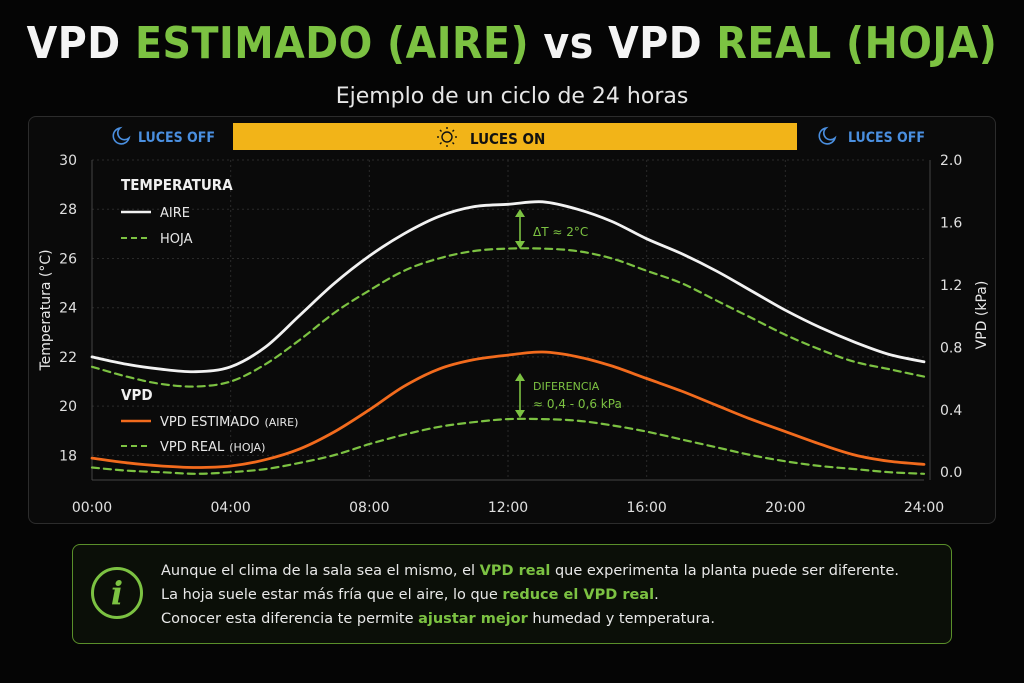 The image size is (1024, 683). What do you see at coordinates (507, 139) in the screenshot?
I see `lights-on-label: LUCES ON` at bounding box center [507, 139].